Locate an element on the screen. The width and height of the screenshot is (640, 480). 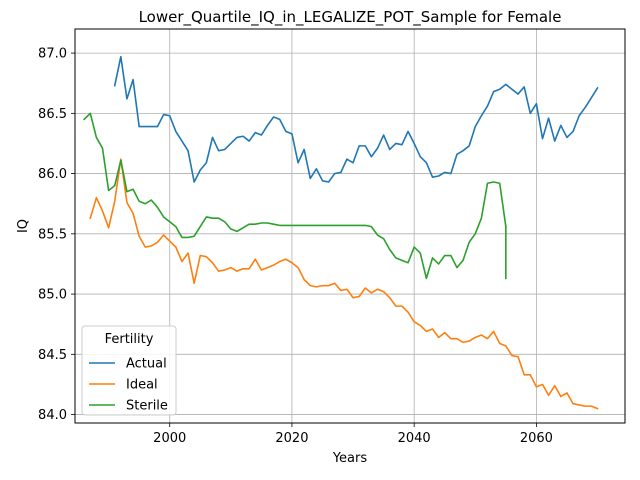
x-axis-ticks: 2000 2020 2040 2060 is located at coordinates (353, 434).